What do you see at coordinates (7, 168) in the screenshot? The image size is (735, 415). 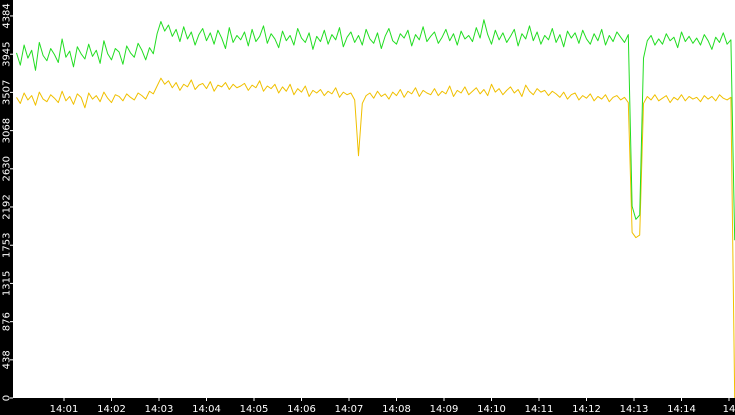 I see `y-tick-label: 2630` at bounding box center [7, 168].